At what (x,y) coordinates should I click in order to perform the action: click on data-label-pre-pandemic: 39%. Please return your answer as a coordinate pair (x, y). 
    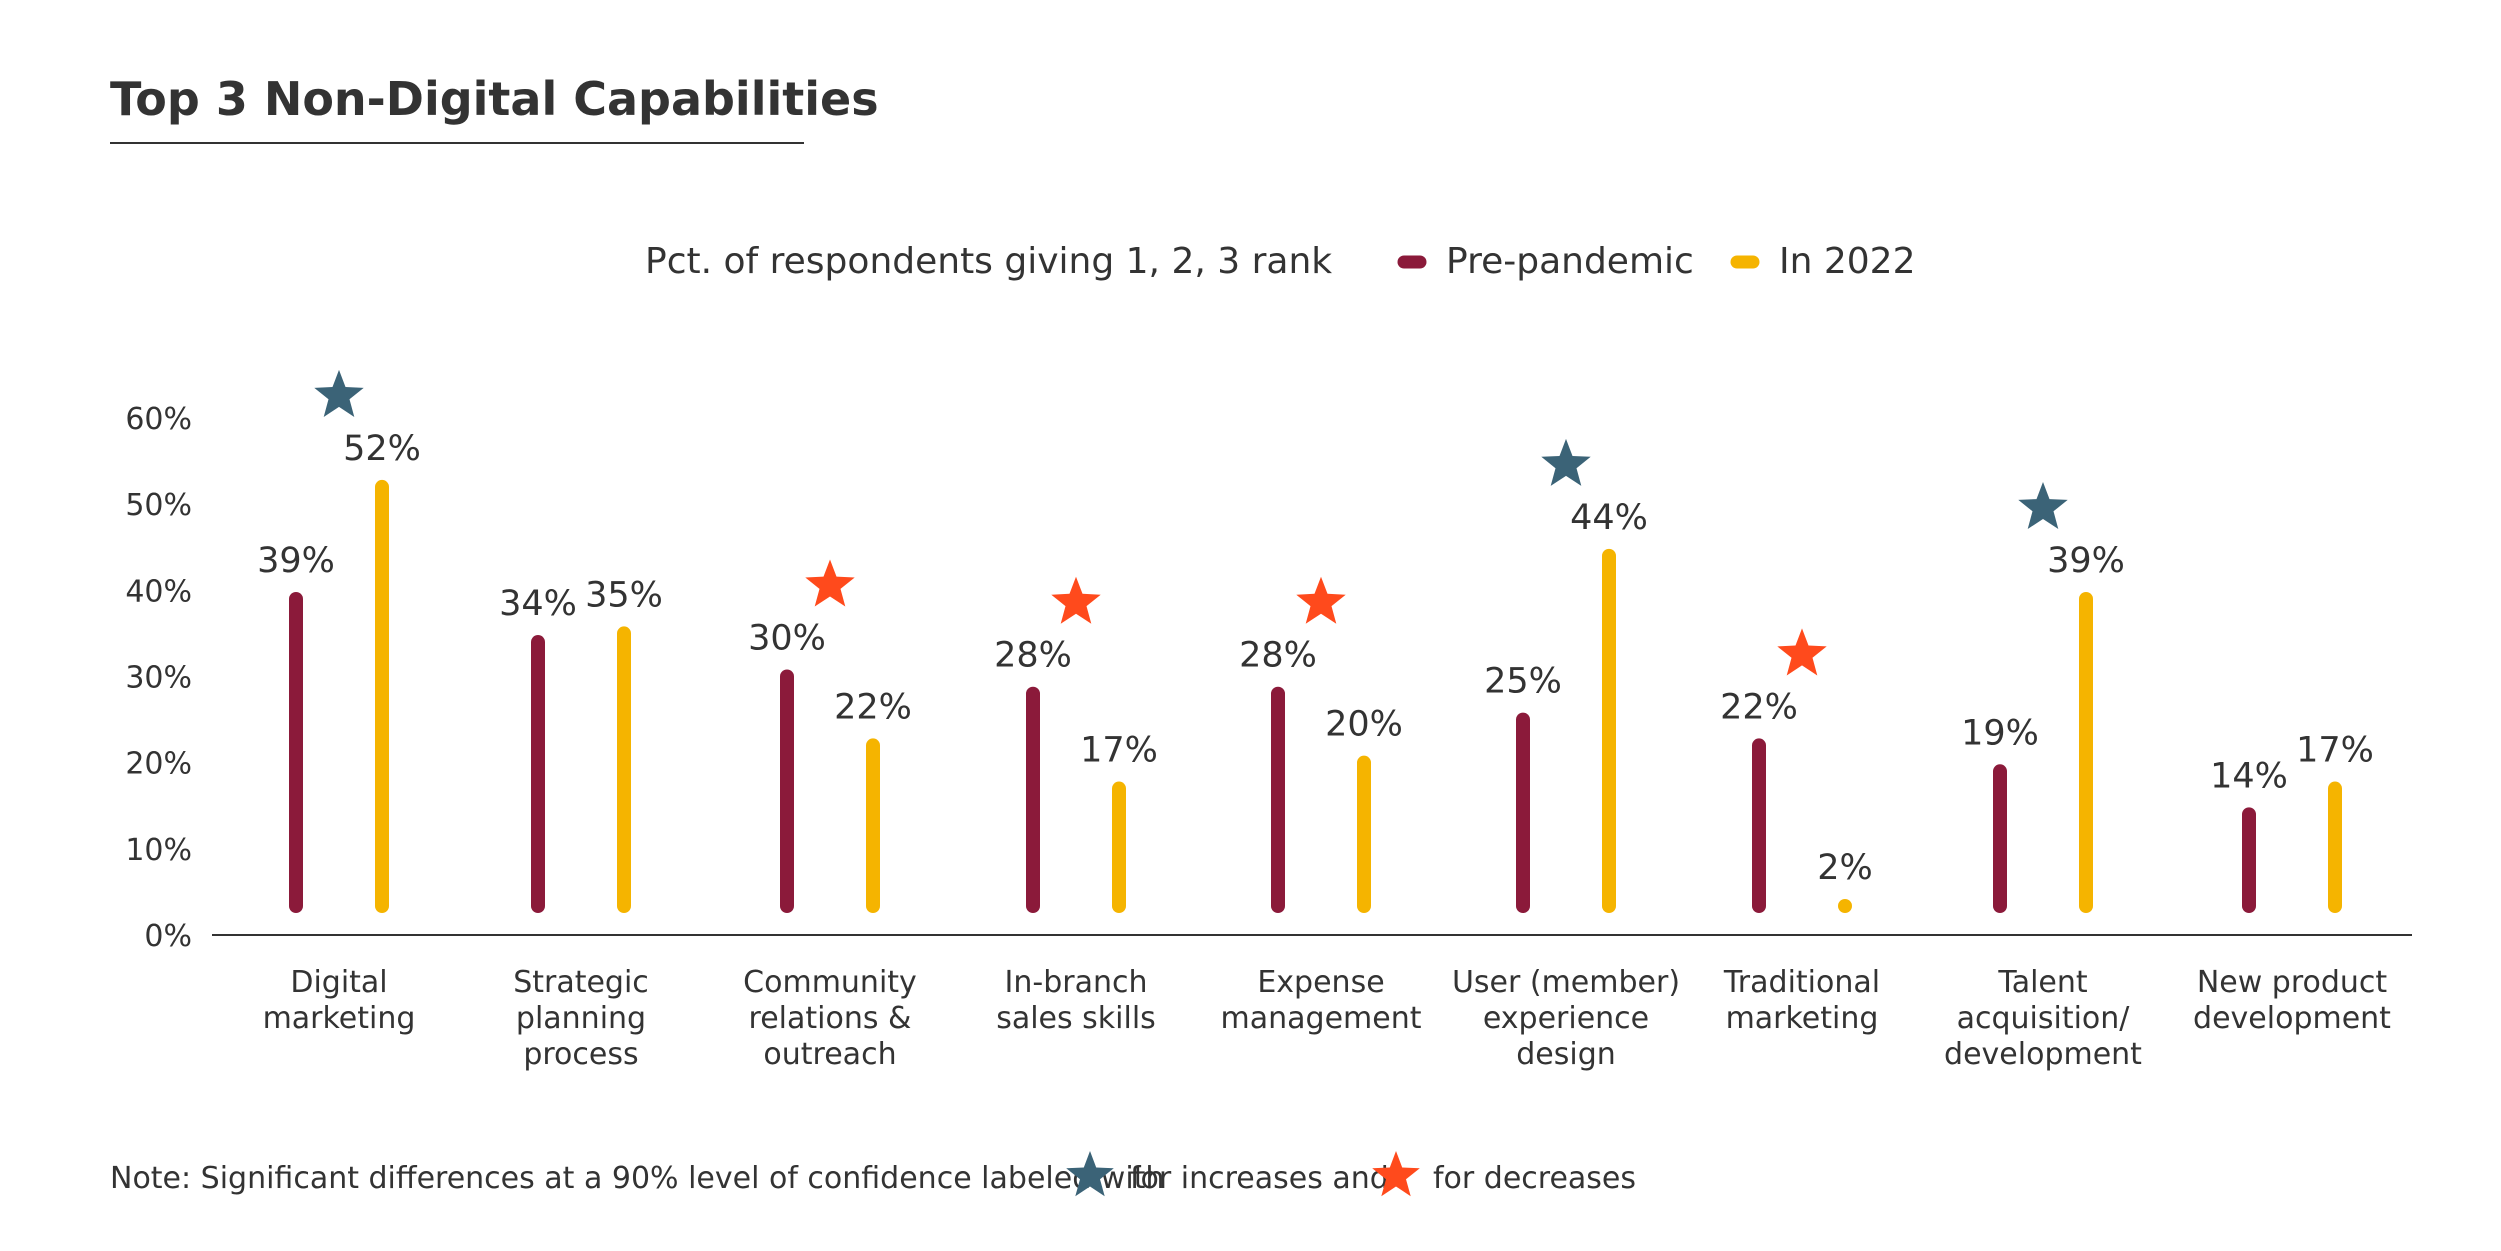
    Looking at the image, I should click on (296, 561).